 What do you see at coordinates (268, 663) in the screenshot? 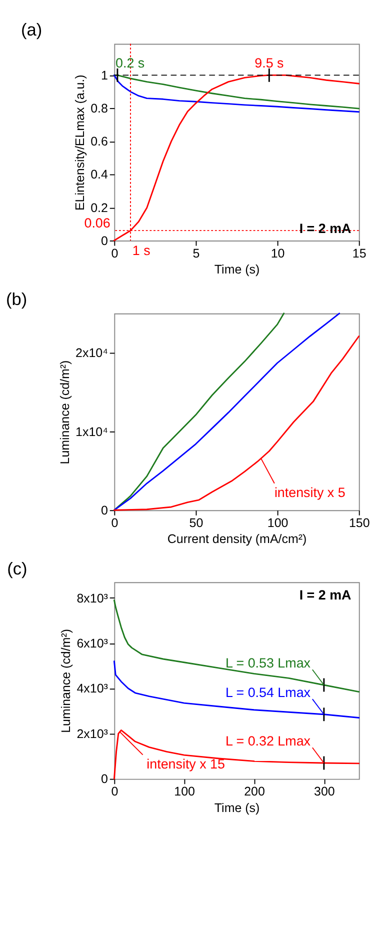
I see `annotation: L = 0.53 Lmax` at bounding box center [268, 663].